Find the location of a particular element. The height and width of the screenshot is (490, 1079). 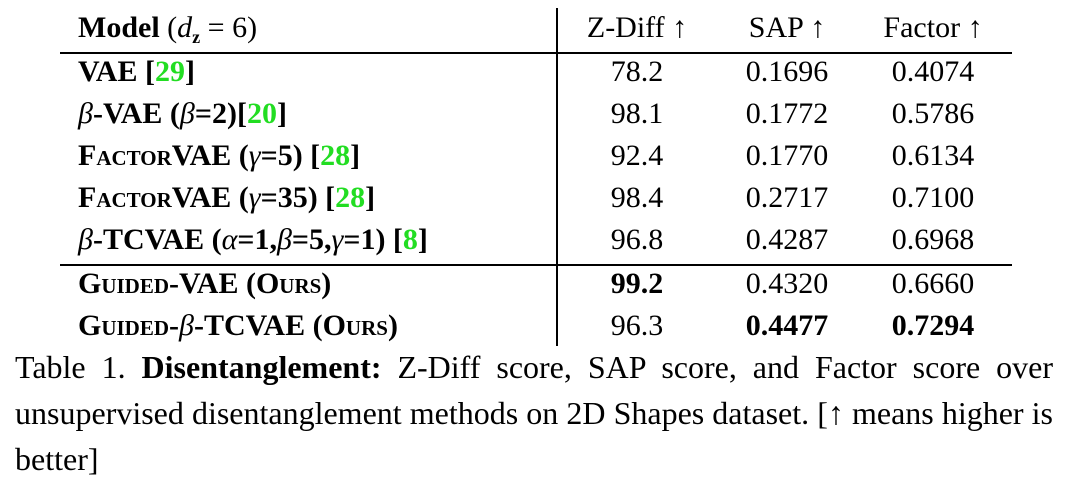

score: 0.1696 is located at coordinates (787, 71).